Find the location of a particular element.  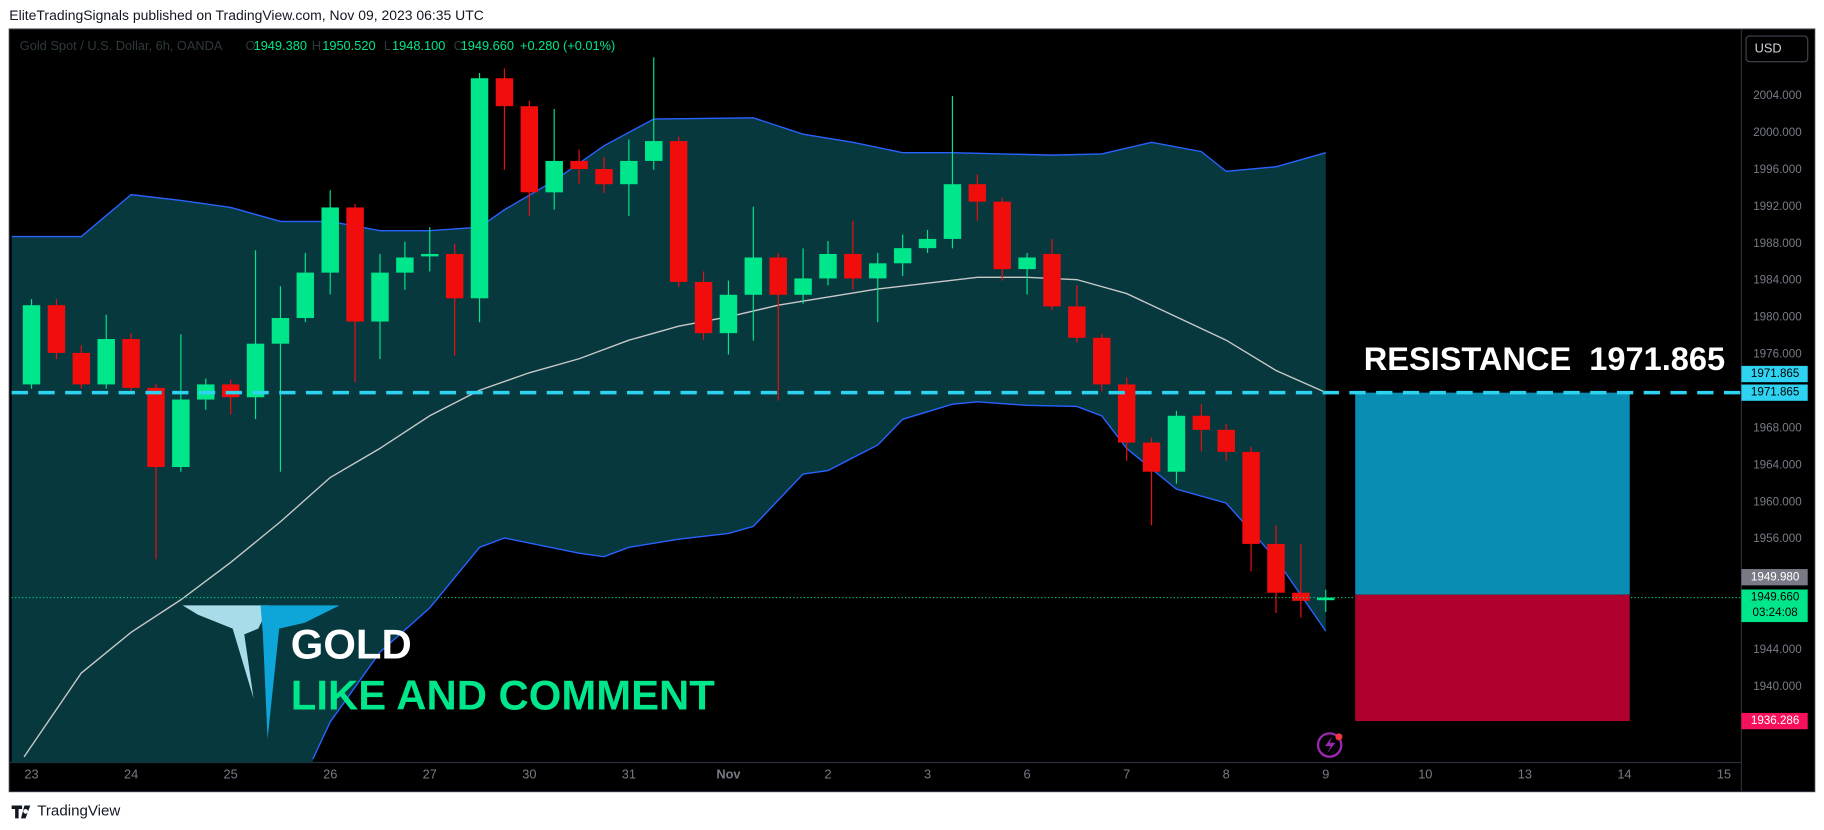

legend-value: 1949.660 is located at coordinates (487, 45).